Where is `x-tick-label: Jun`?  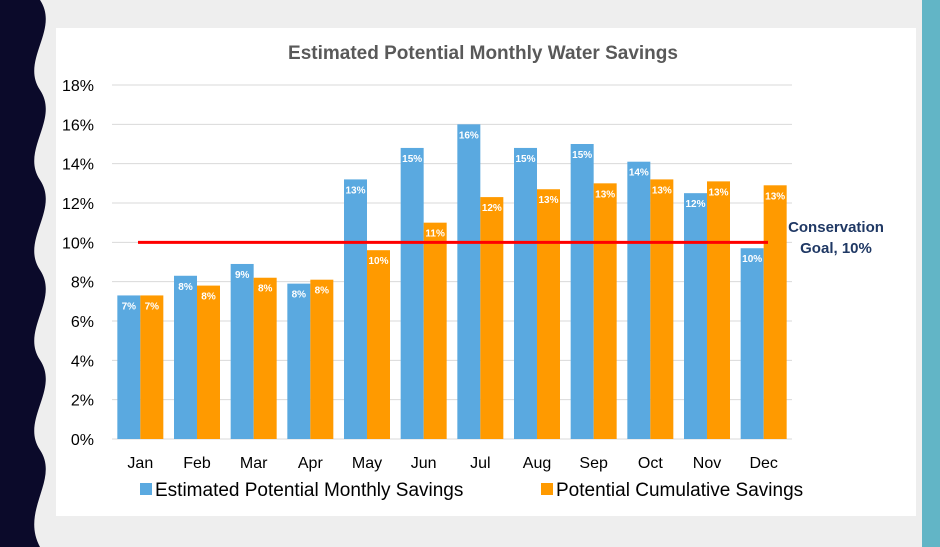
x-tick-label: Jun is located at coordinates (424, 463).